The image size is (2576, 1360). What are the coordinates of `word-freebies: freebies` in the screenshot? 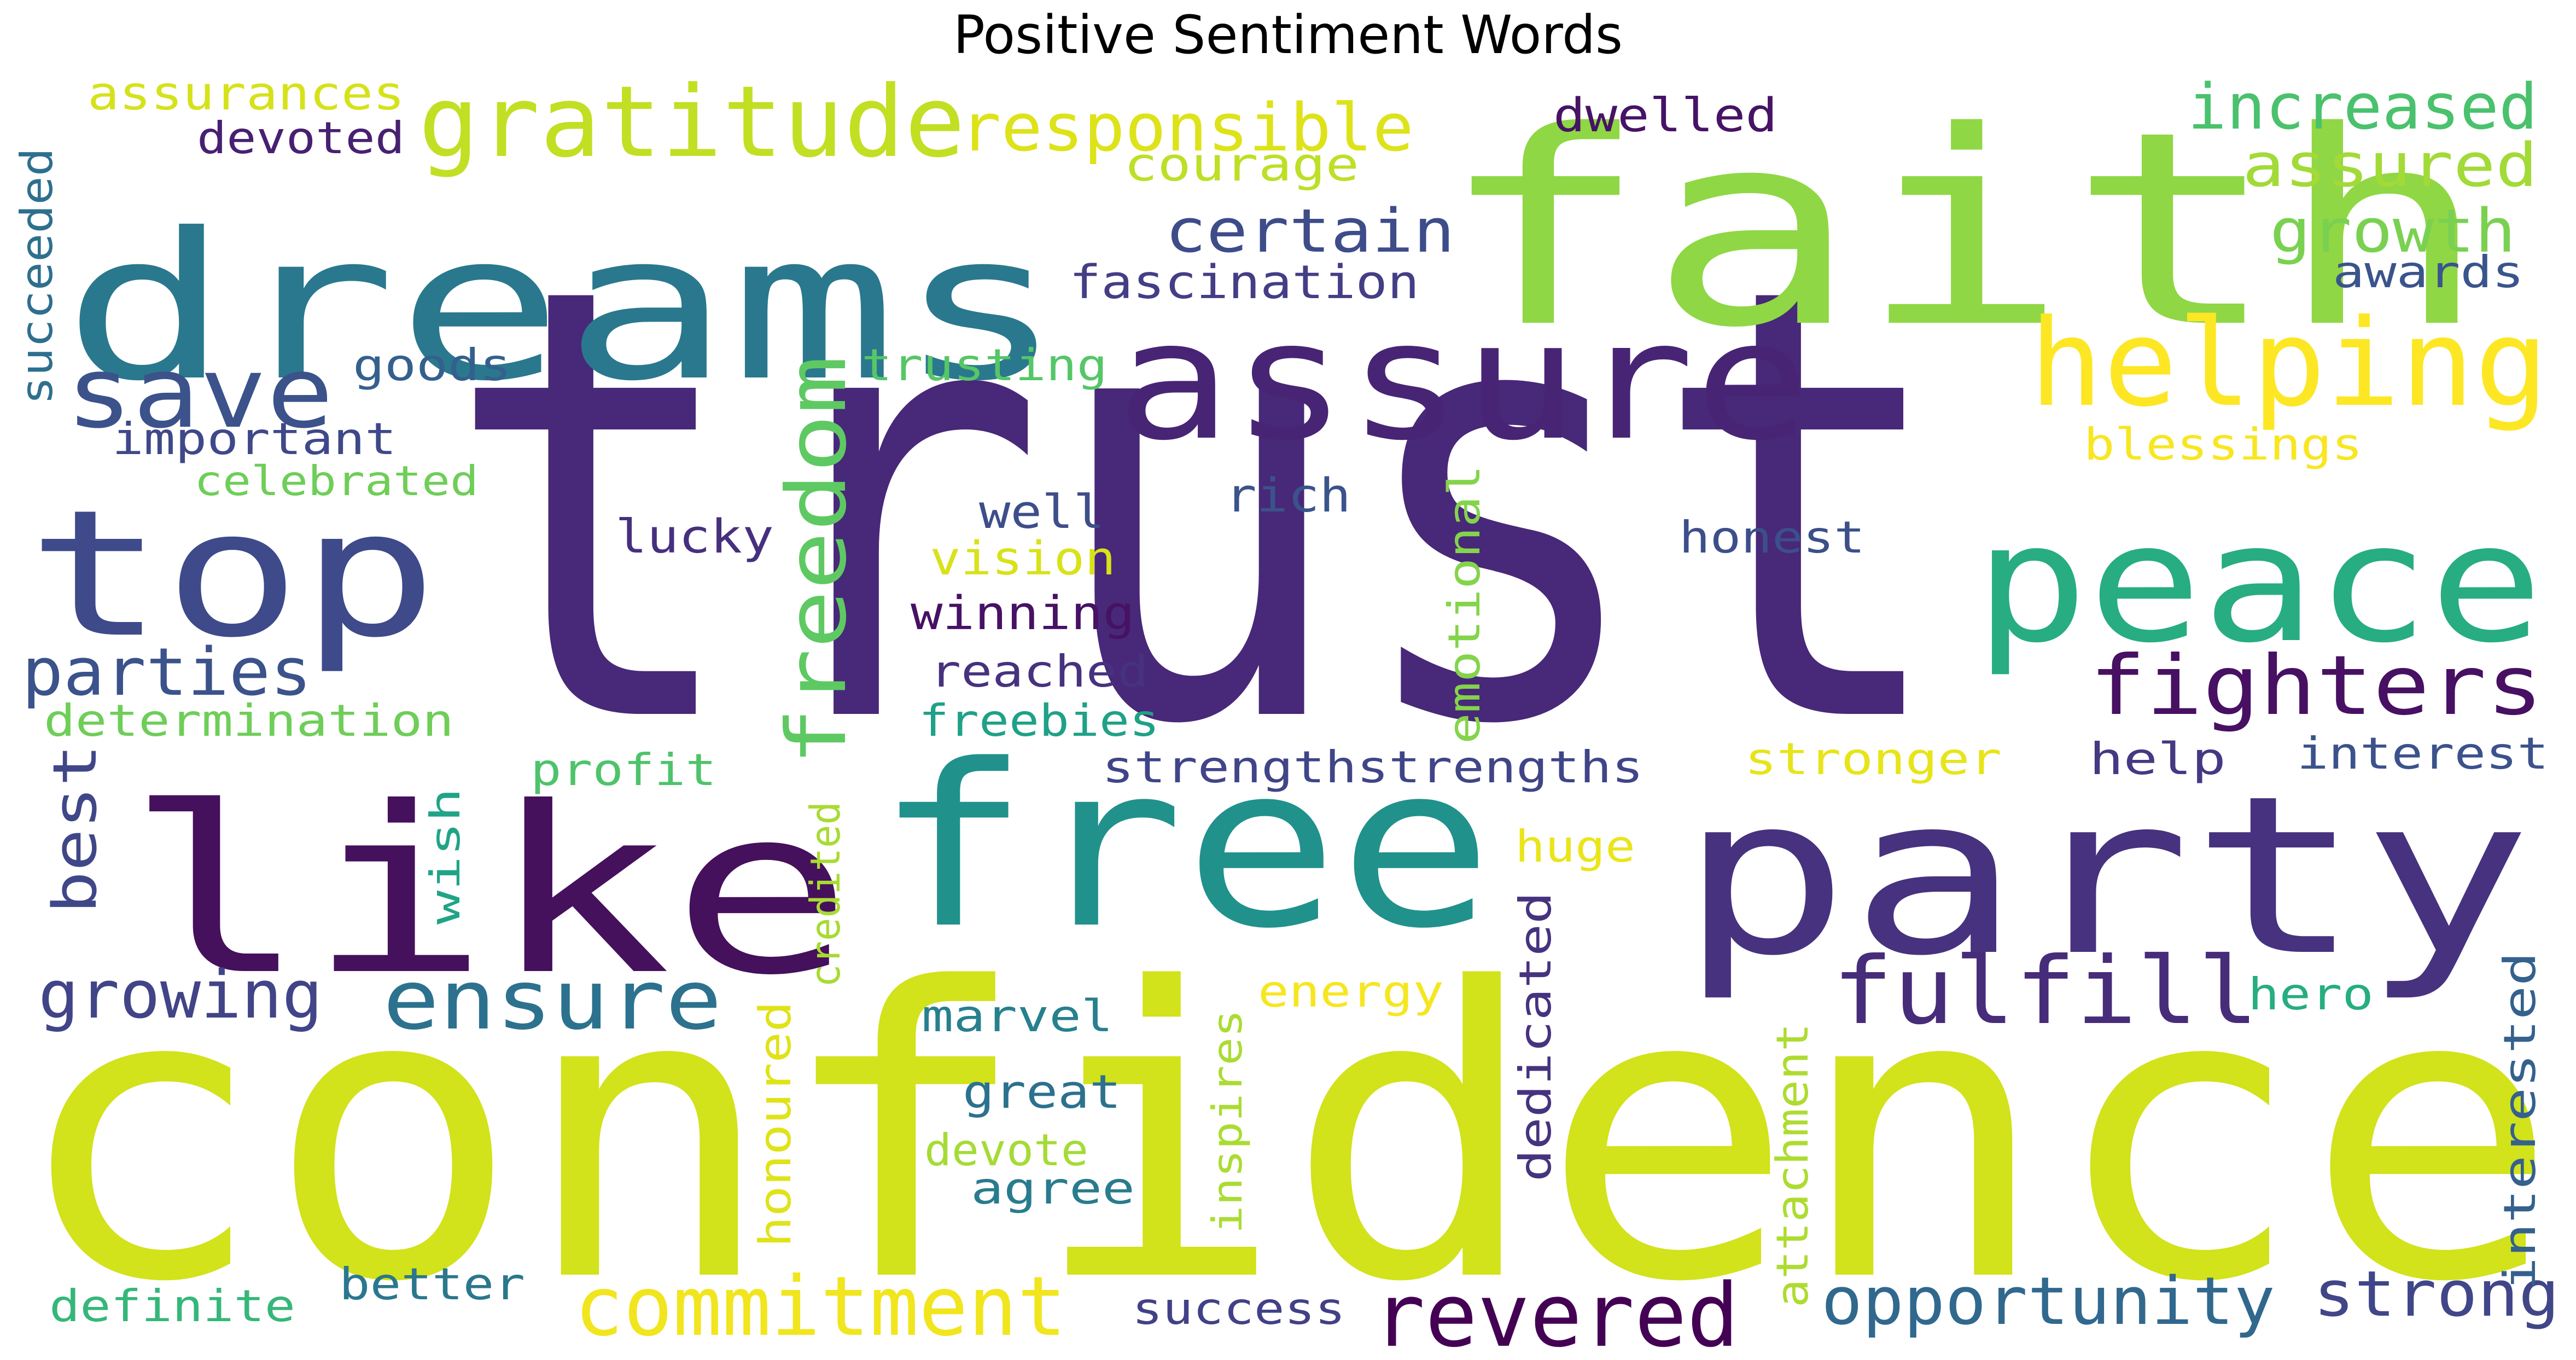 It's located at (1039, 720).